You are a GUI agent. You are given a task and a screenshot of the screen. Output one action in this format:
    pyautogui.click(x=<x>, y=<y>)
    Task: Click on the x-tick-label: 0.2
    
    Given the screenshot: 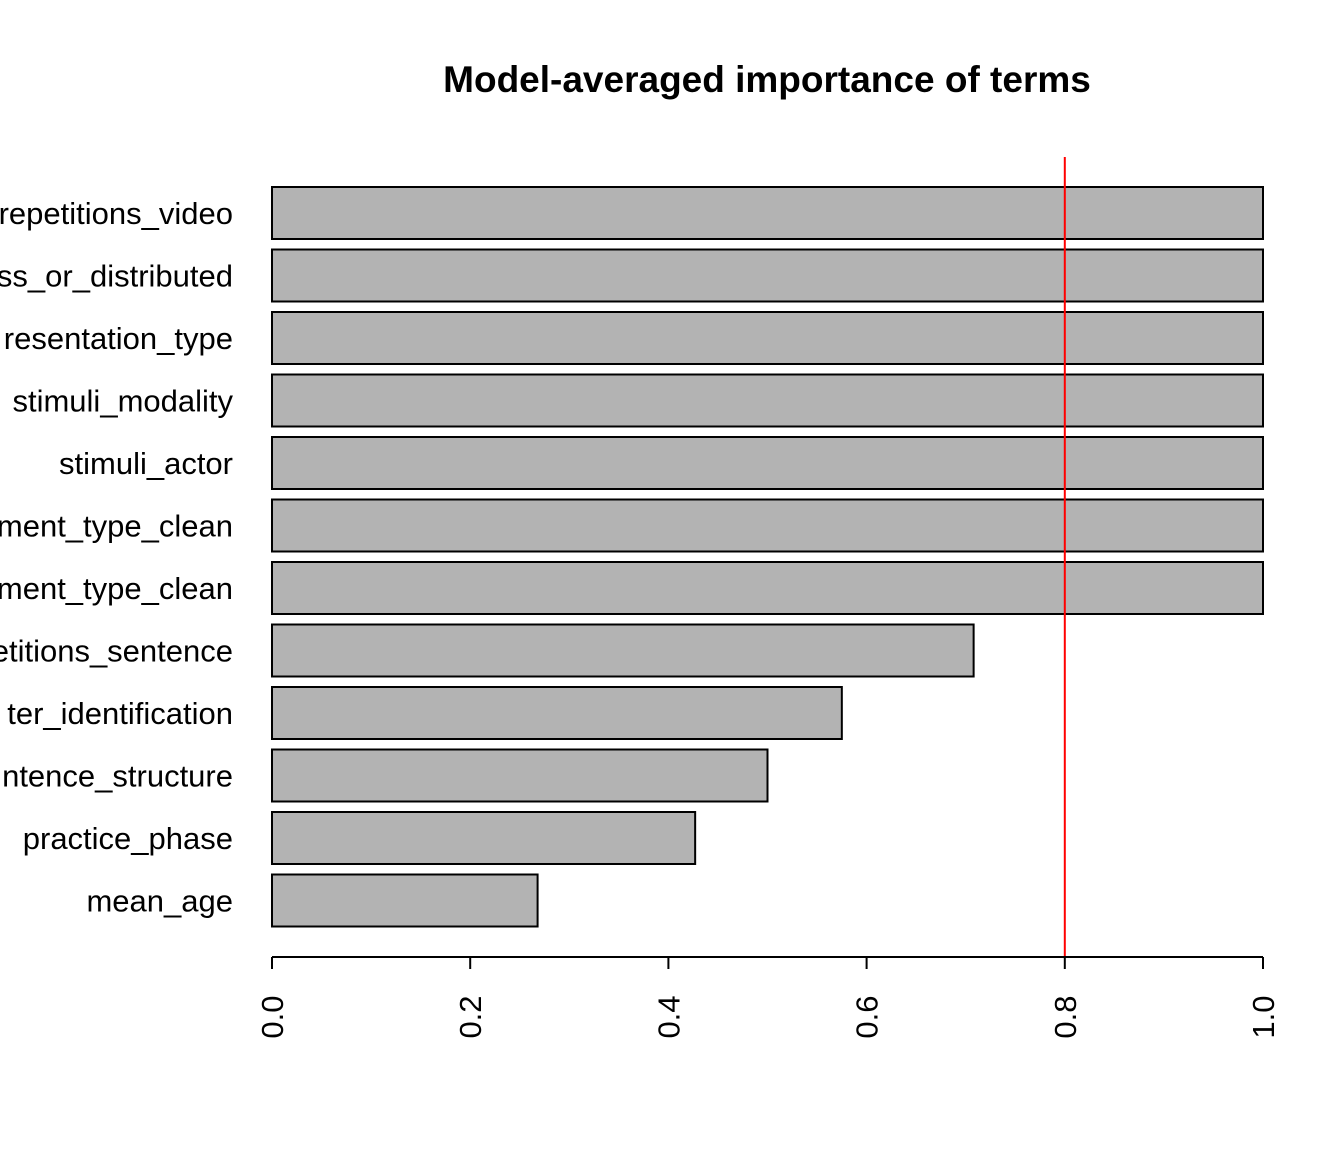 What is the action you would take?
    pyautogui.click(x=470, y=1016)
    